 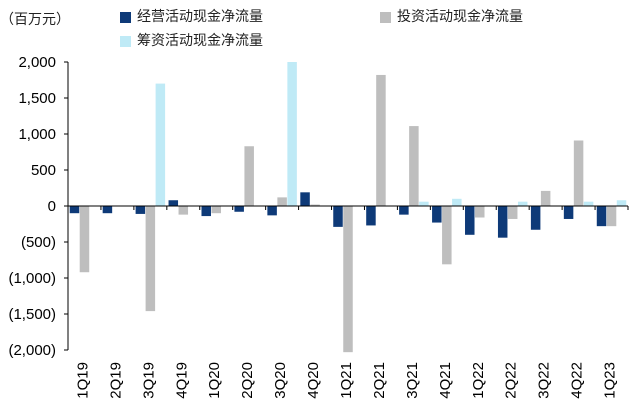 What do you see at coordinates (125, 17) in the screenshot?
I see `legend-swatch-operating` at bounding box center [125, 17].